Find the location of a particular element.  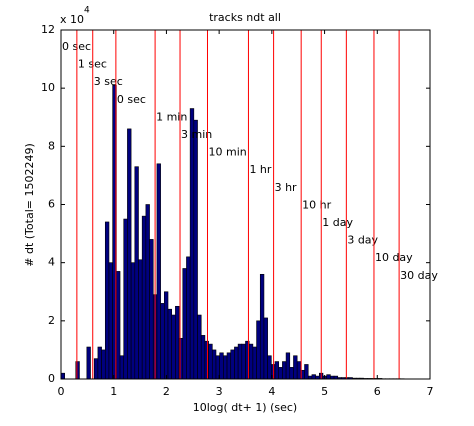

annotation-label: 10 min is located at coordinates (227, 152).